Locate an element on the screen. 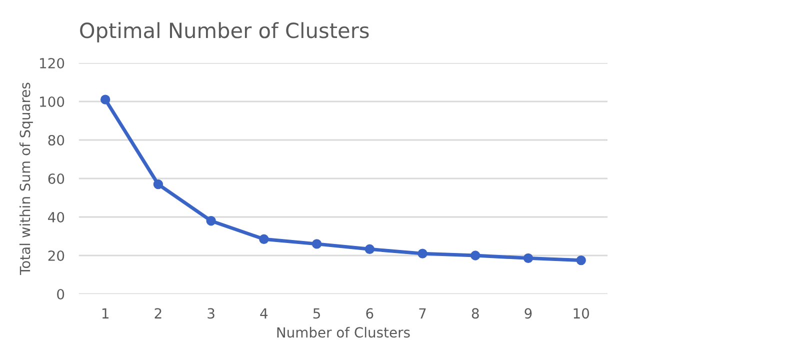  y-tick-label: 0 is located at coordinates (60, 294).